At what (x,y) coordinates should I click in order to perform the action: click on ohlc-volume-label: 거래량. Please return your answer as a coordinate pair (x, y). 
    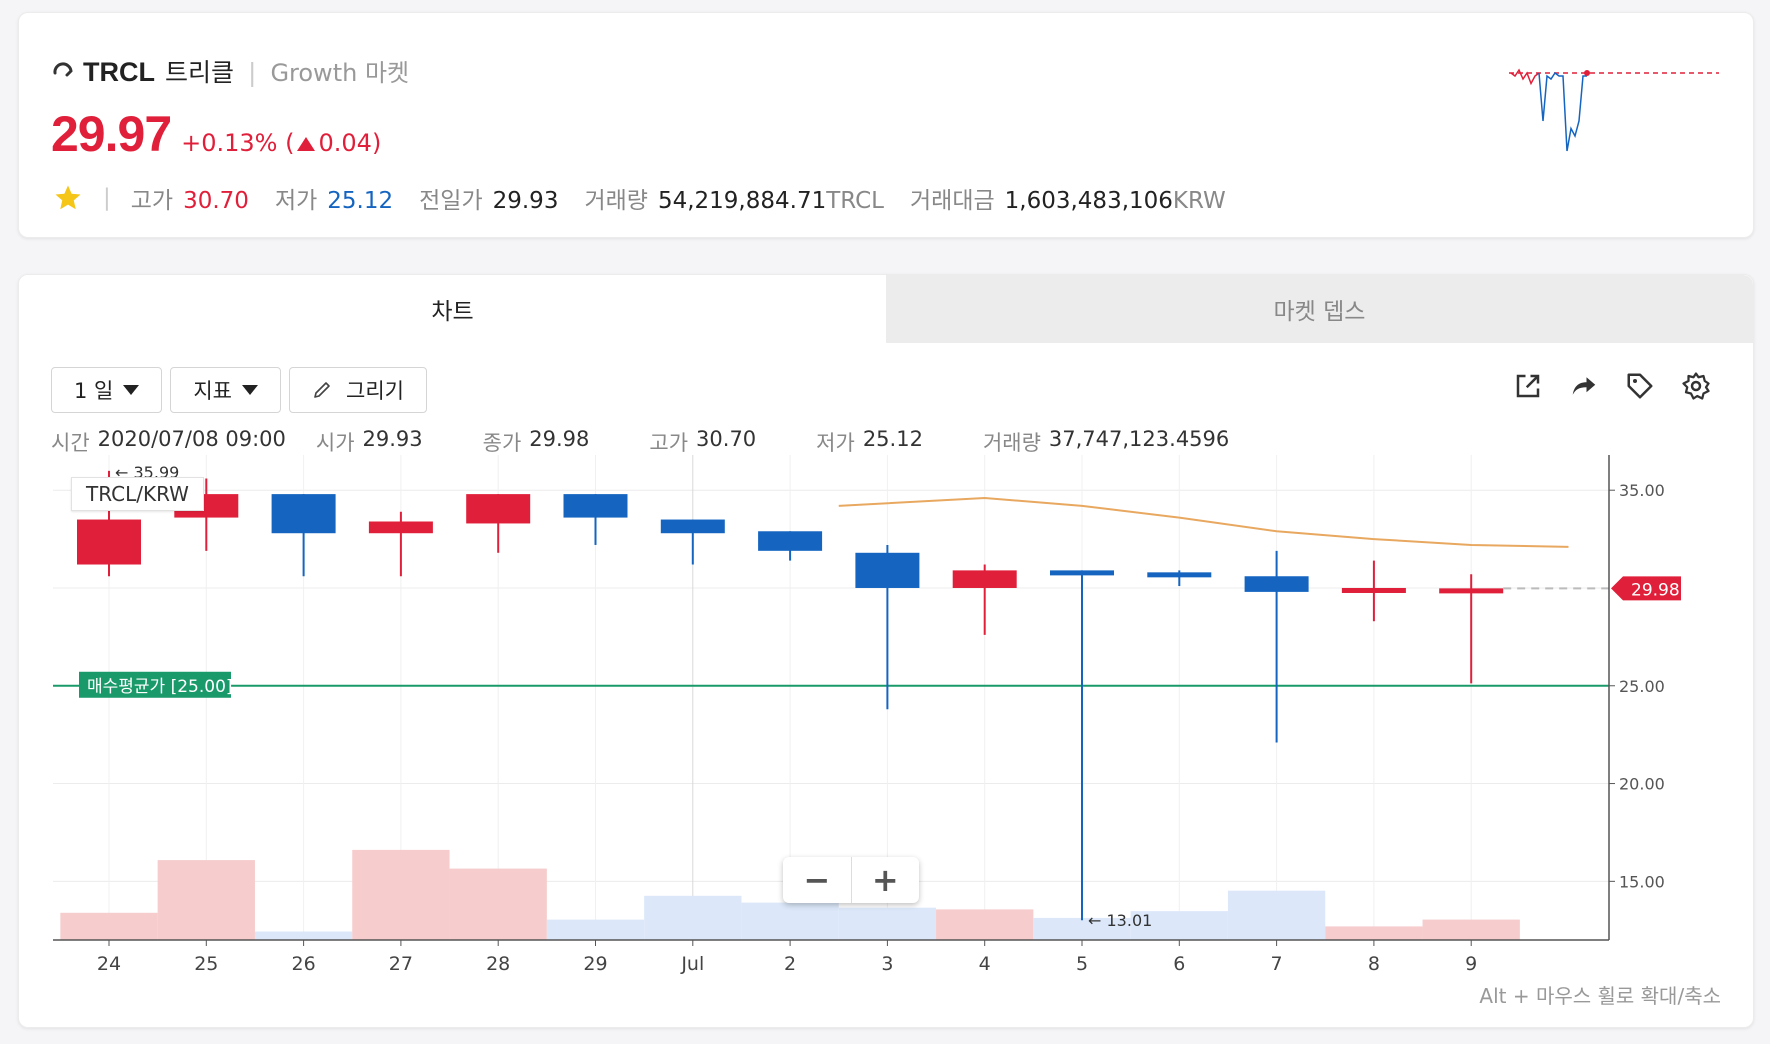
    Looking at the image, I should click on (1011, 443).